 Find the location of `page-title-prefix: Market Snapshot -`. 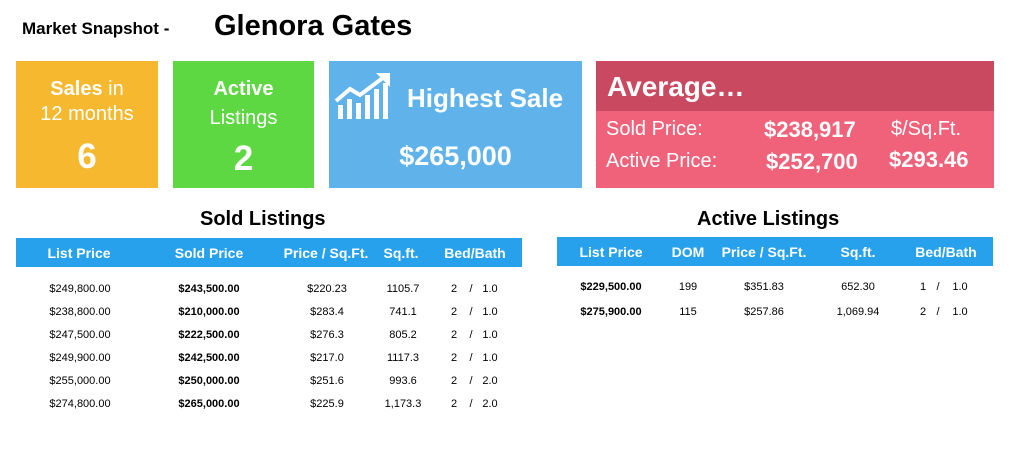

page-title-prefix: Market Snapshot - is located at coordinates (96, 28).